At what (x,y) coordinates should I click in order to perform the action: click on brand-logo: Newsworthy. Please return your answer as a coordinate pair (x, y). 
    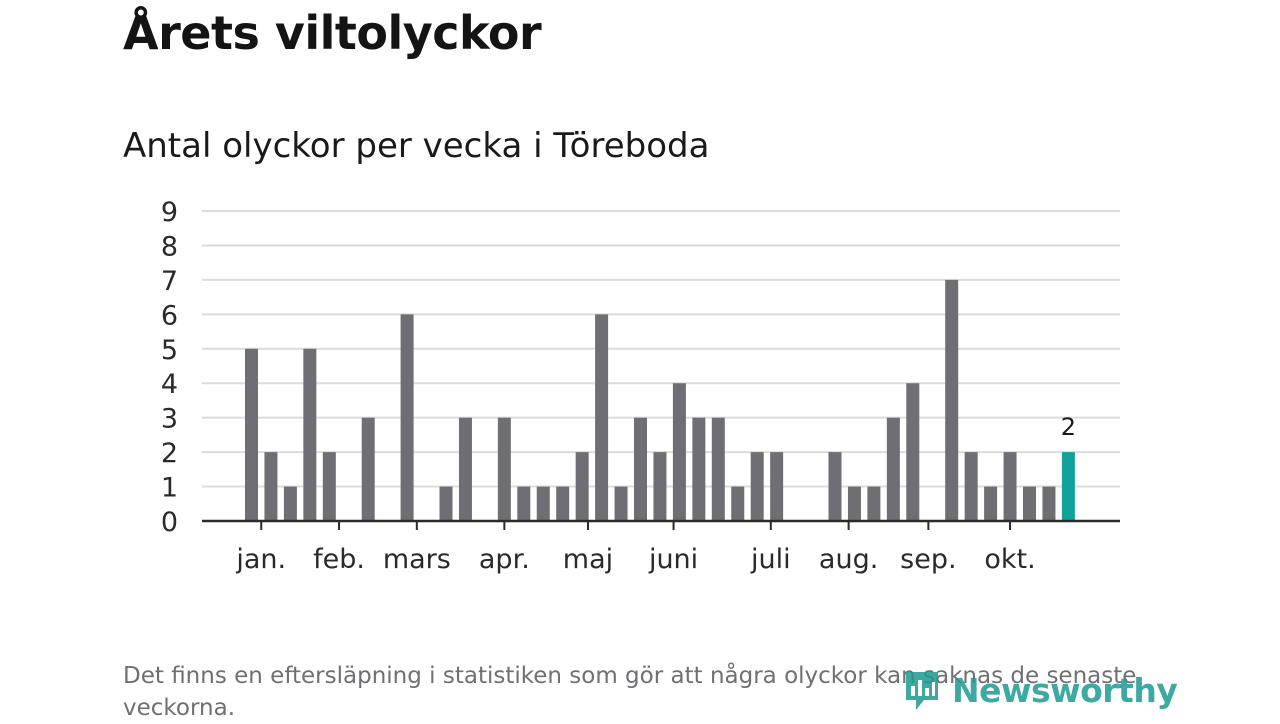
    Looking at the image, I should click on (1040, 690).